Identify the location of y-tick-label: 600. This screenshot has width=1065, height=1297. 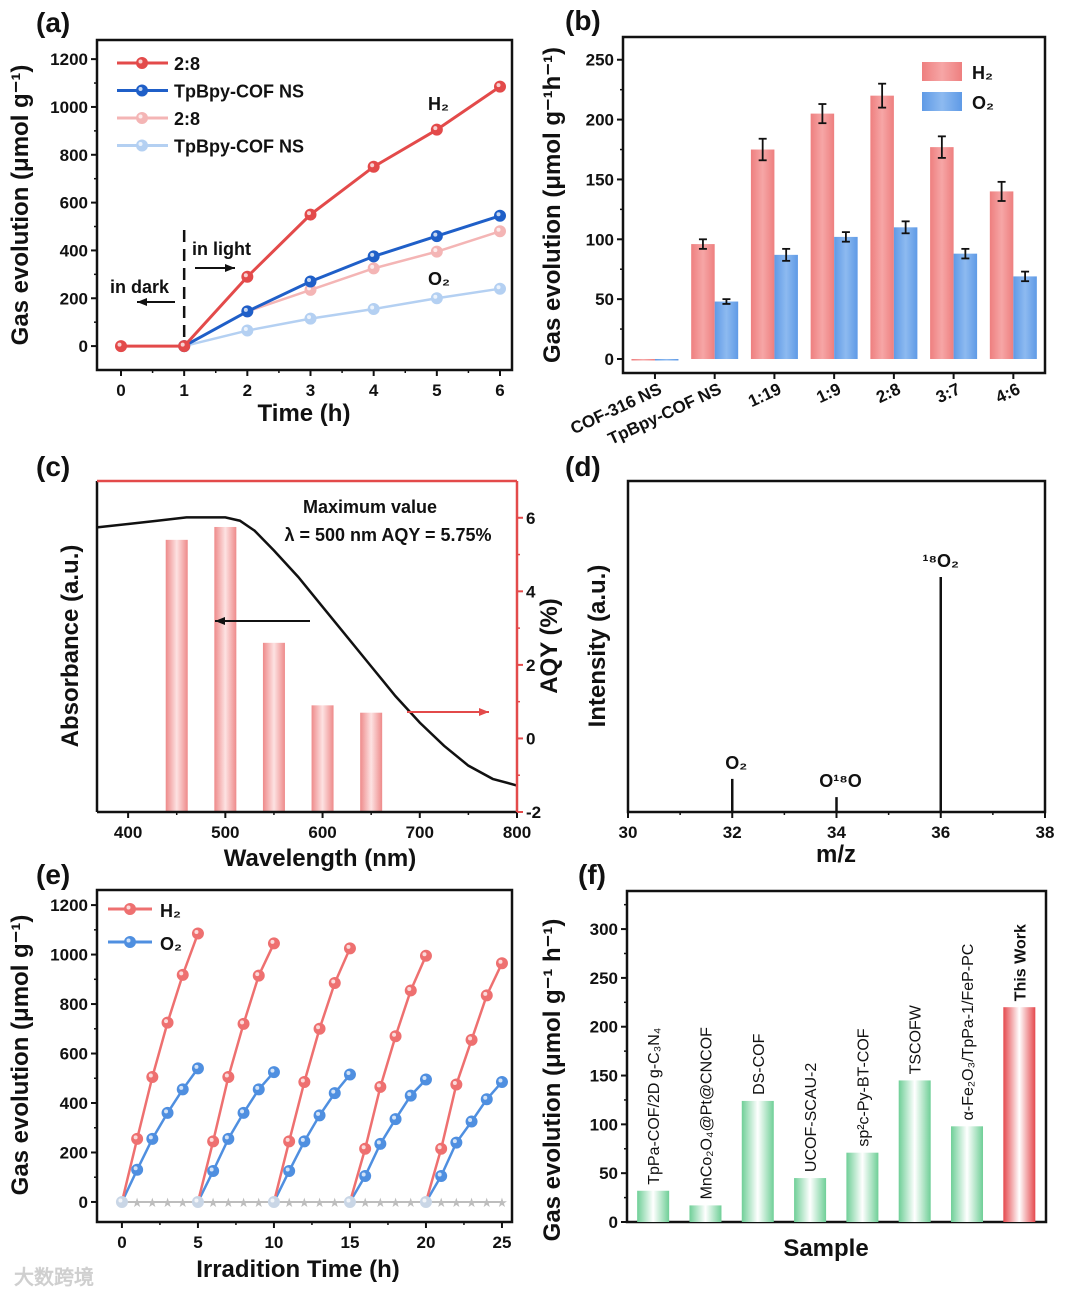
(74, 203).